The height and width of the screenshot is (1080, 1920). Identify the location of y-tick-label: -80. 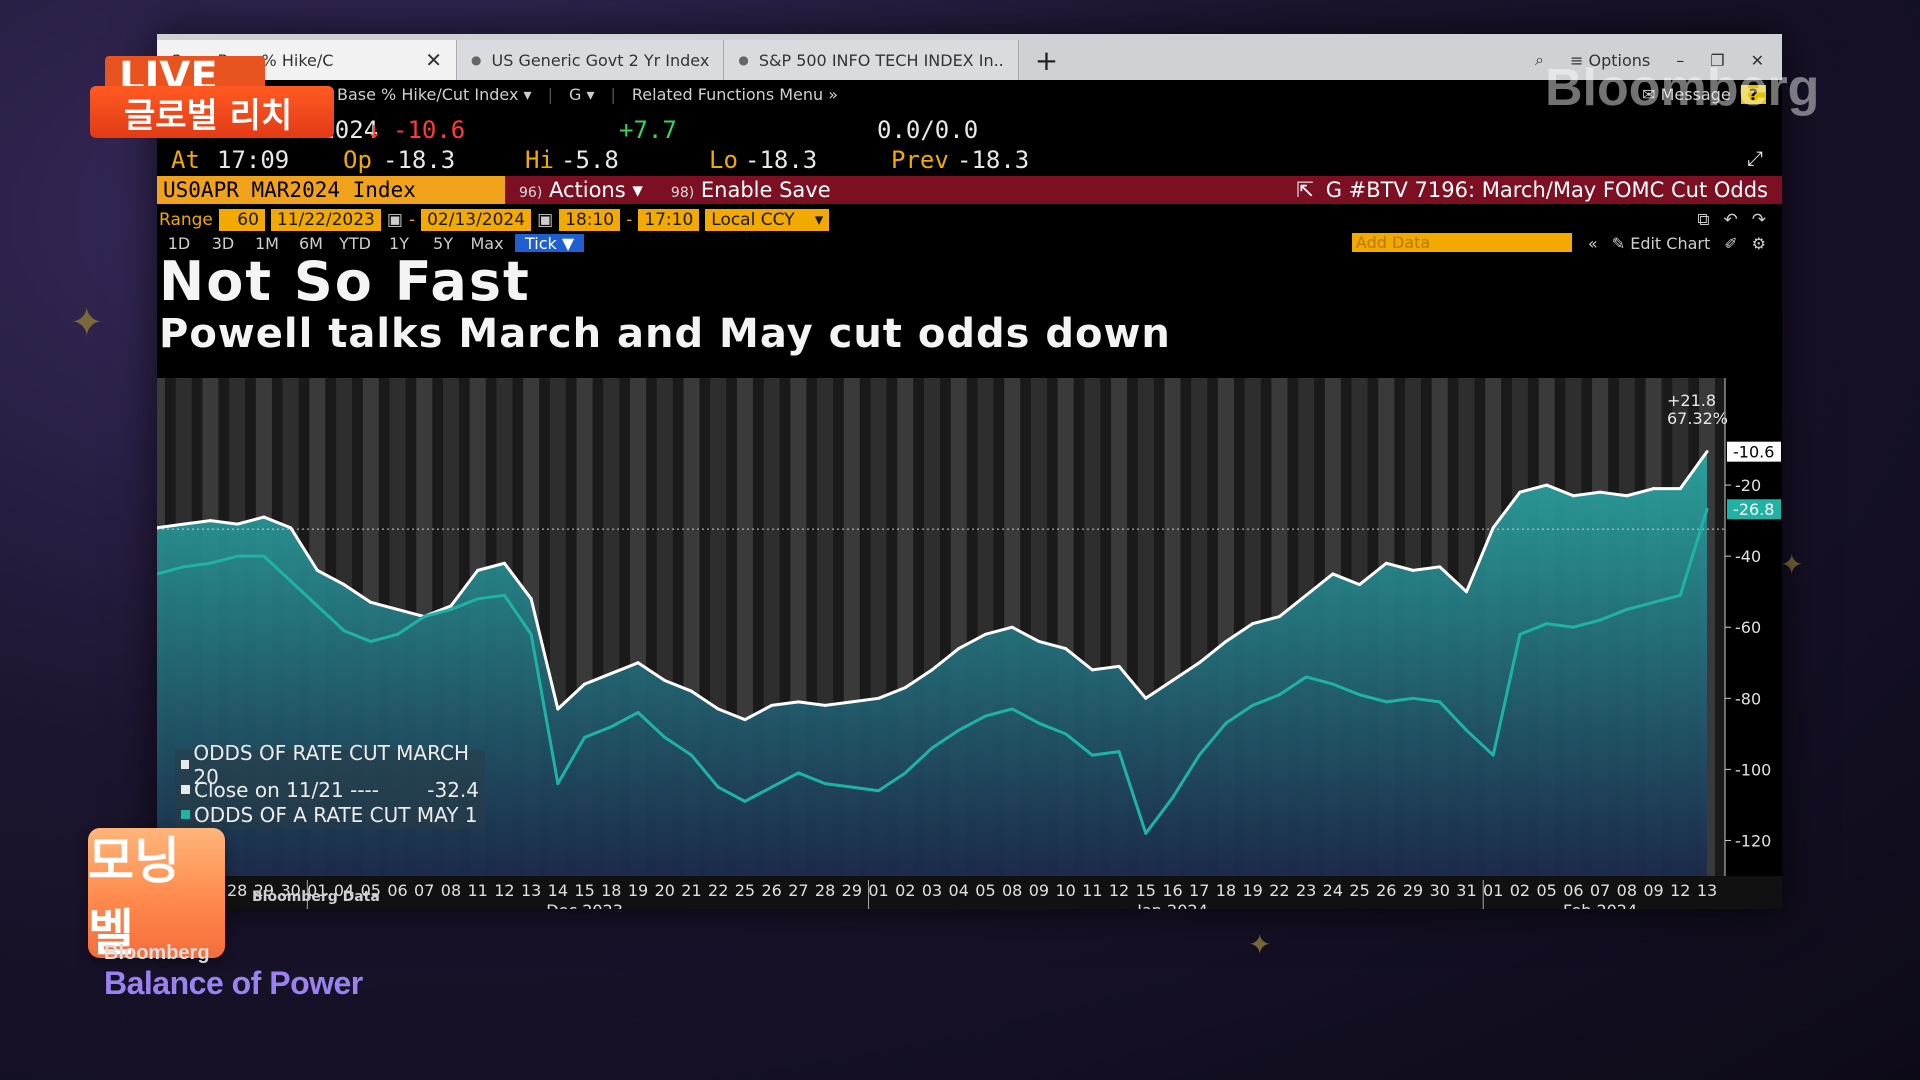
(1748, 698).